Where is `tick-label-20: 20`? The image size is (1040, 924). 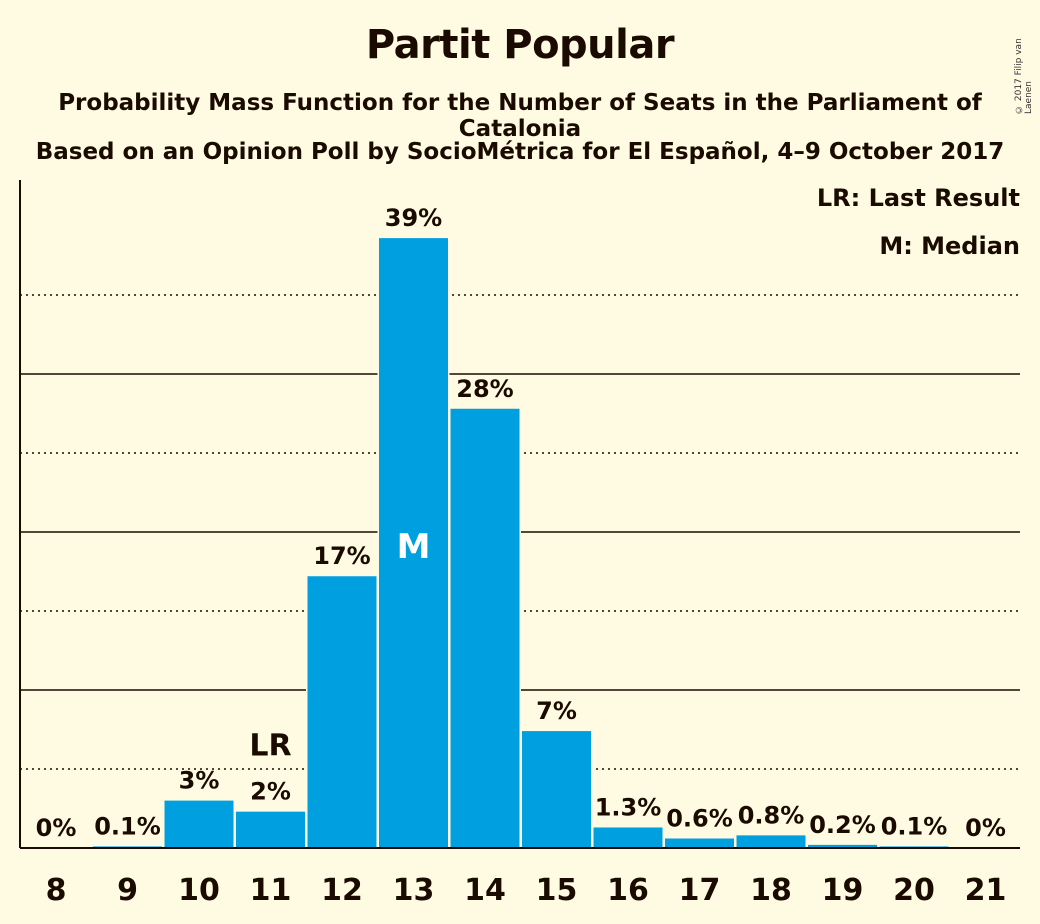
tick-label-20: 20 is located at coordinates (914, 890).